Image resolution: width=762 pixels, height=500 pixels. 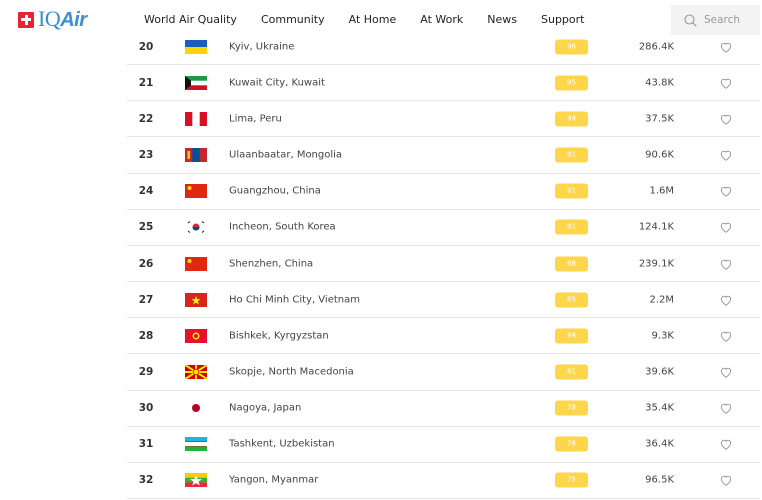 What do you see at coordinates (443, 300) in the screenshot?
I see `table-row: 27 Ho Chi Minh City, Vietnam 85 2.2M` at bounding box center [443, 300].